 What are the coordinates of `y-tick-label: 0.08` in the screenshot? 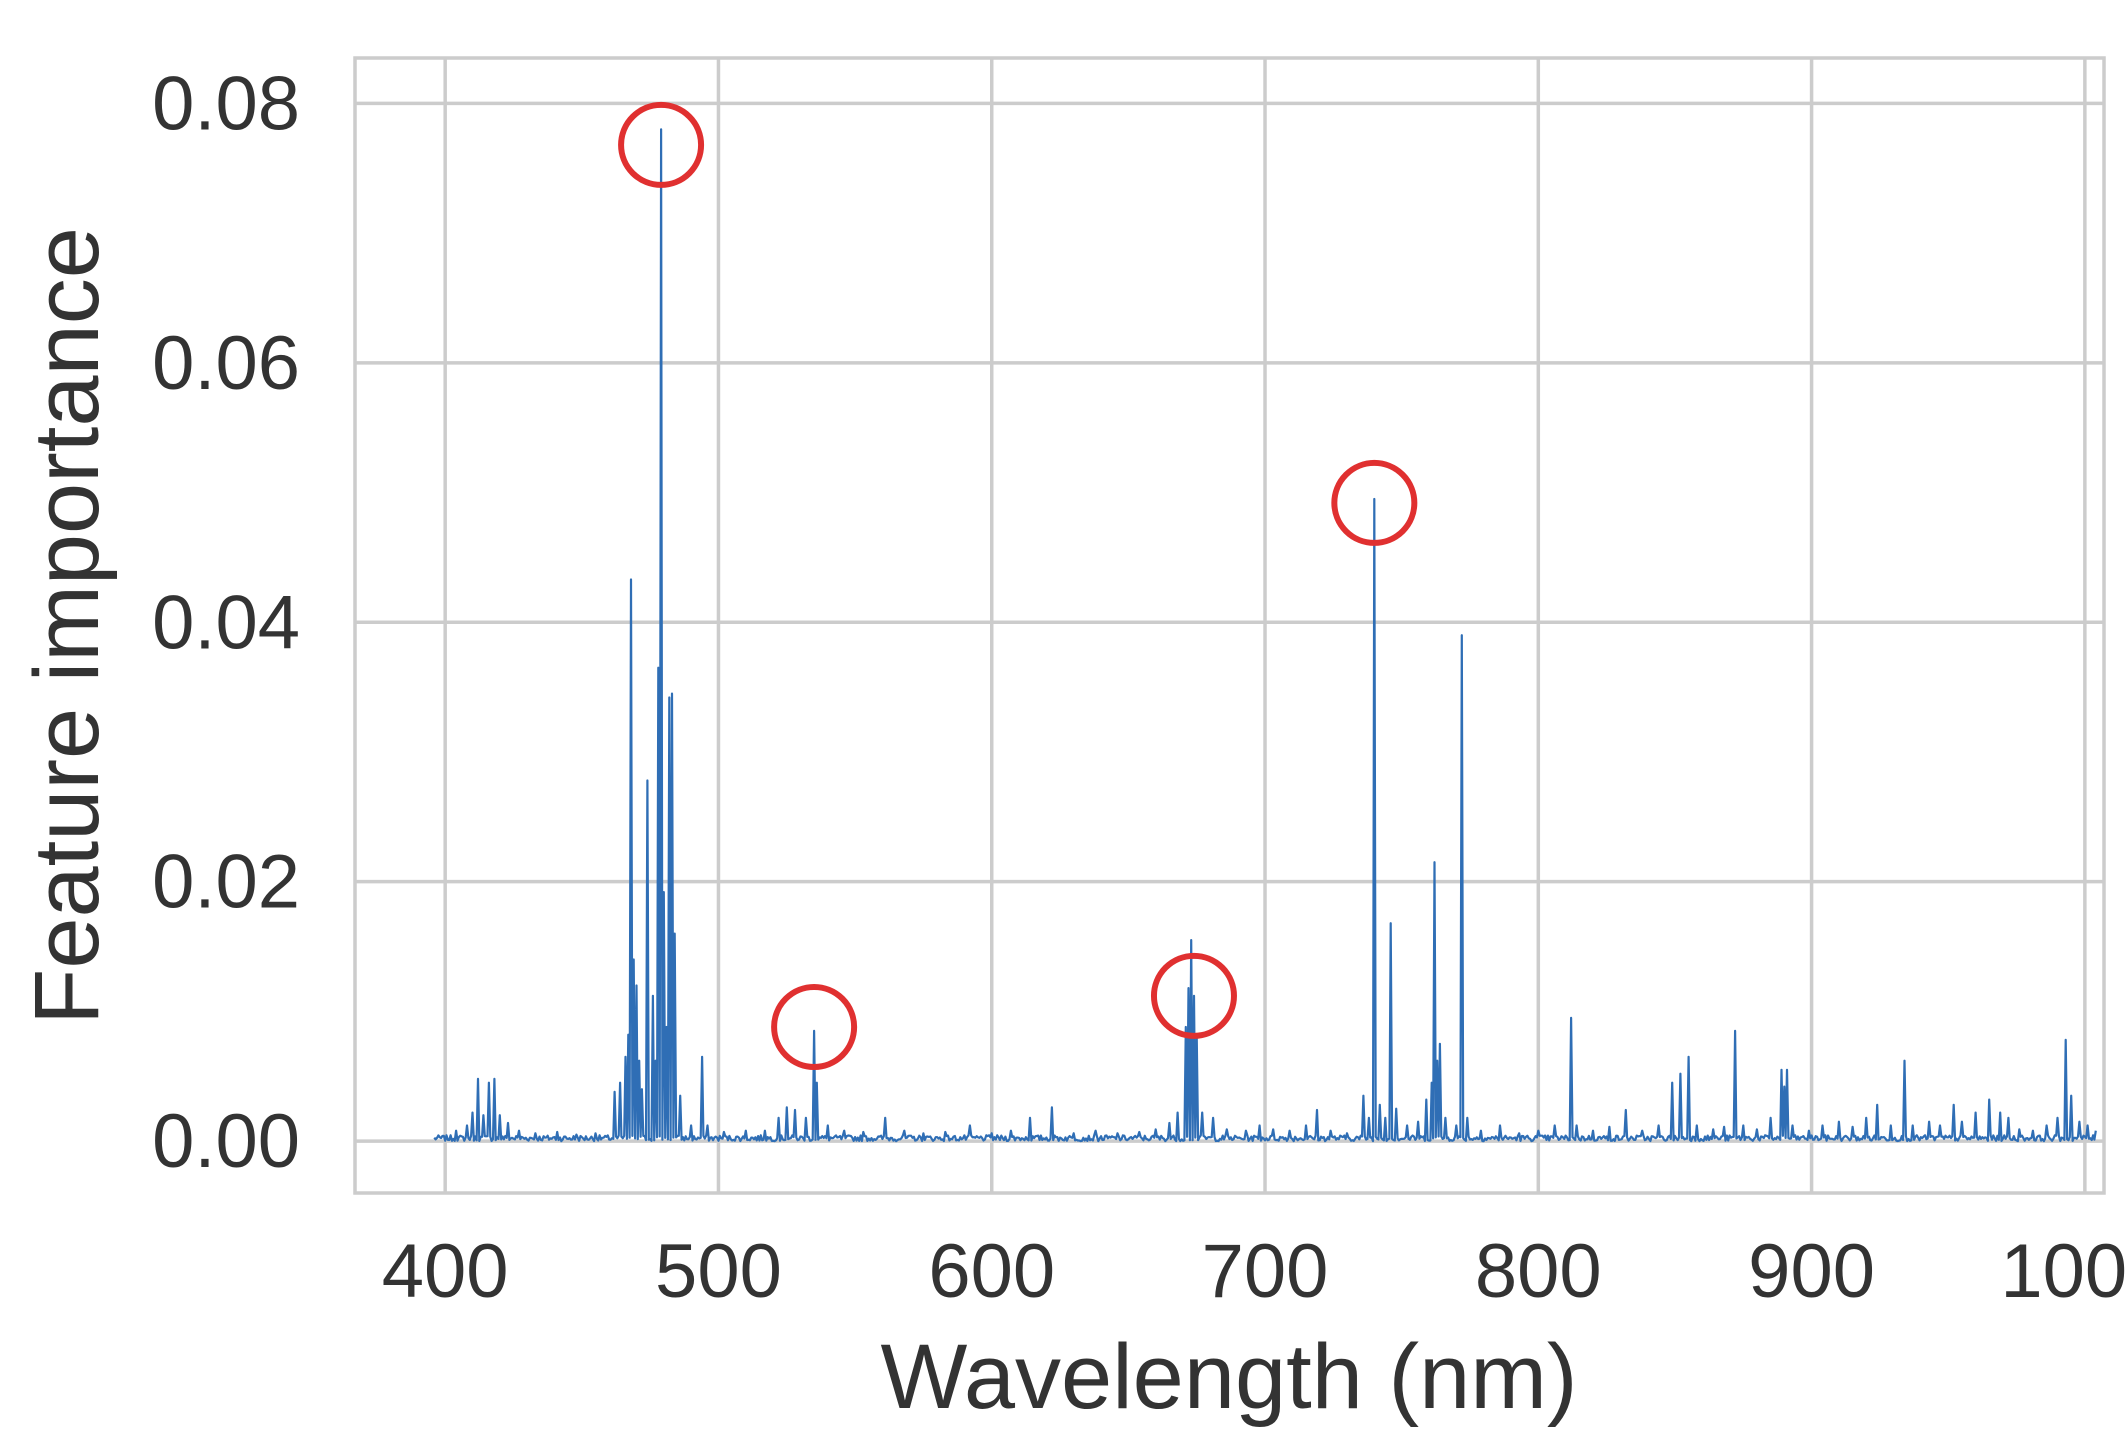 It's located at (226, 103).